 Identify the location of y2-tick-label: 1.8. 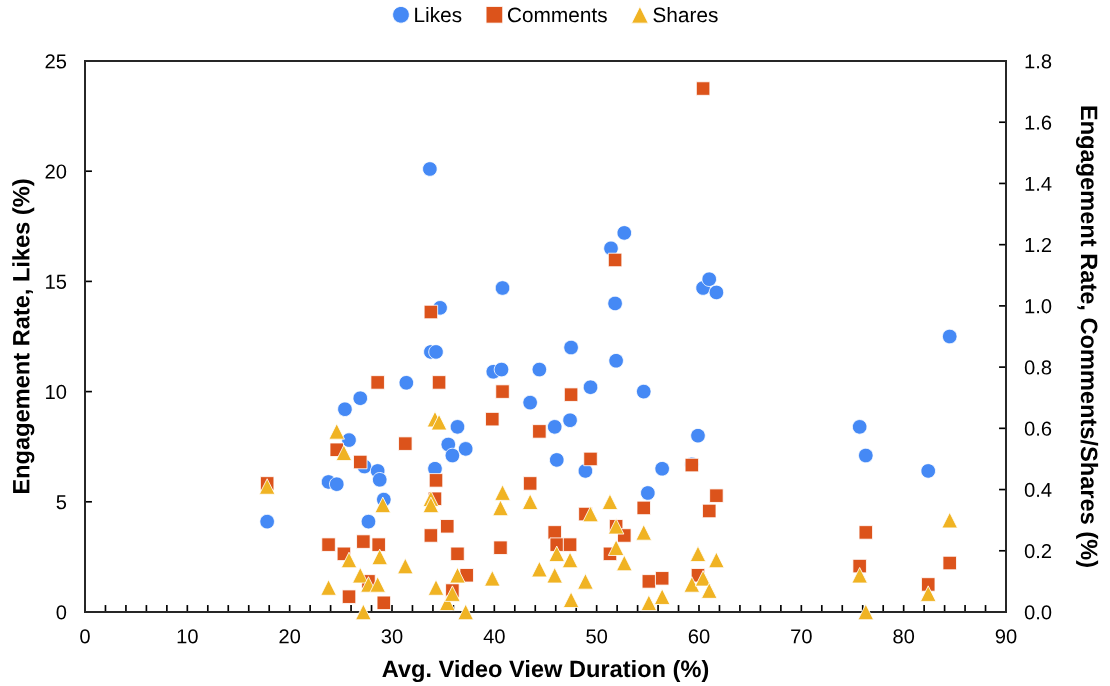
(1038, 61).